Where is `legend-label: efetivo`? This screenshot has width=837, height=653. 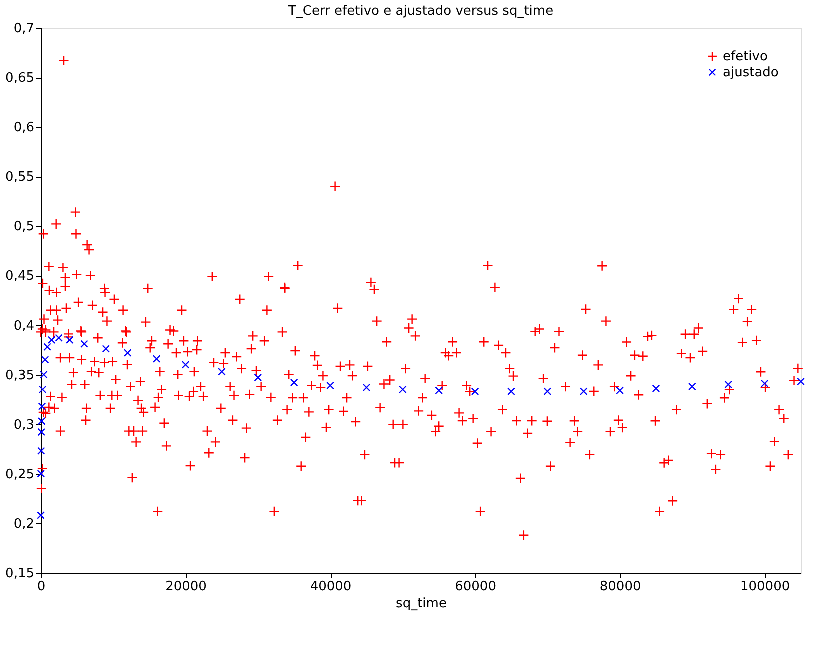 legend-label: efetivo is located at coordinates (745, 57).